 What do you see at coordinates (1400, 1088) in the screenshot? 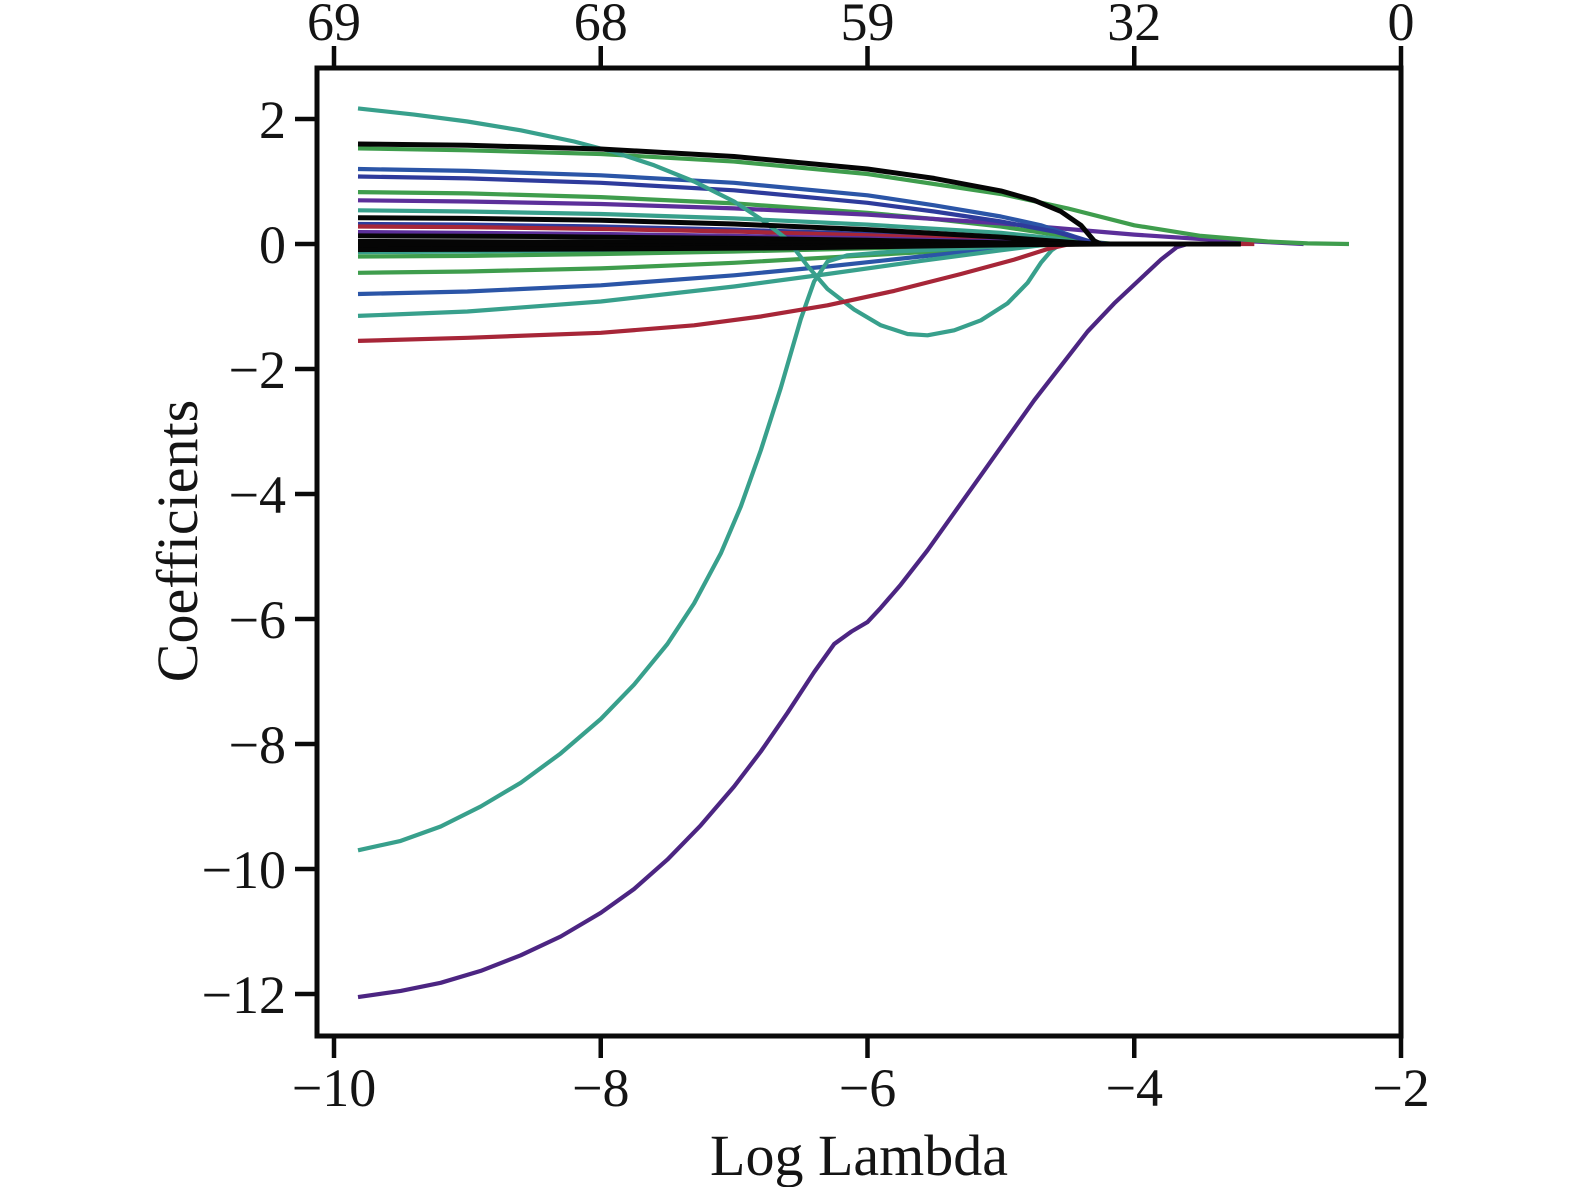
I see `x-axis-tick-label: −2` at bounding box center [1400, 1088].